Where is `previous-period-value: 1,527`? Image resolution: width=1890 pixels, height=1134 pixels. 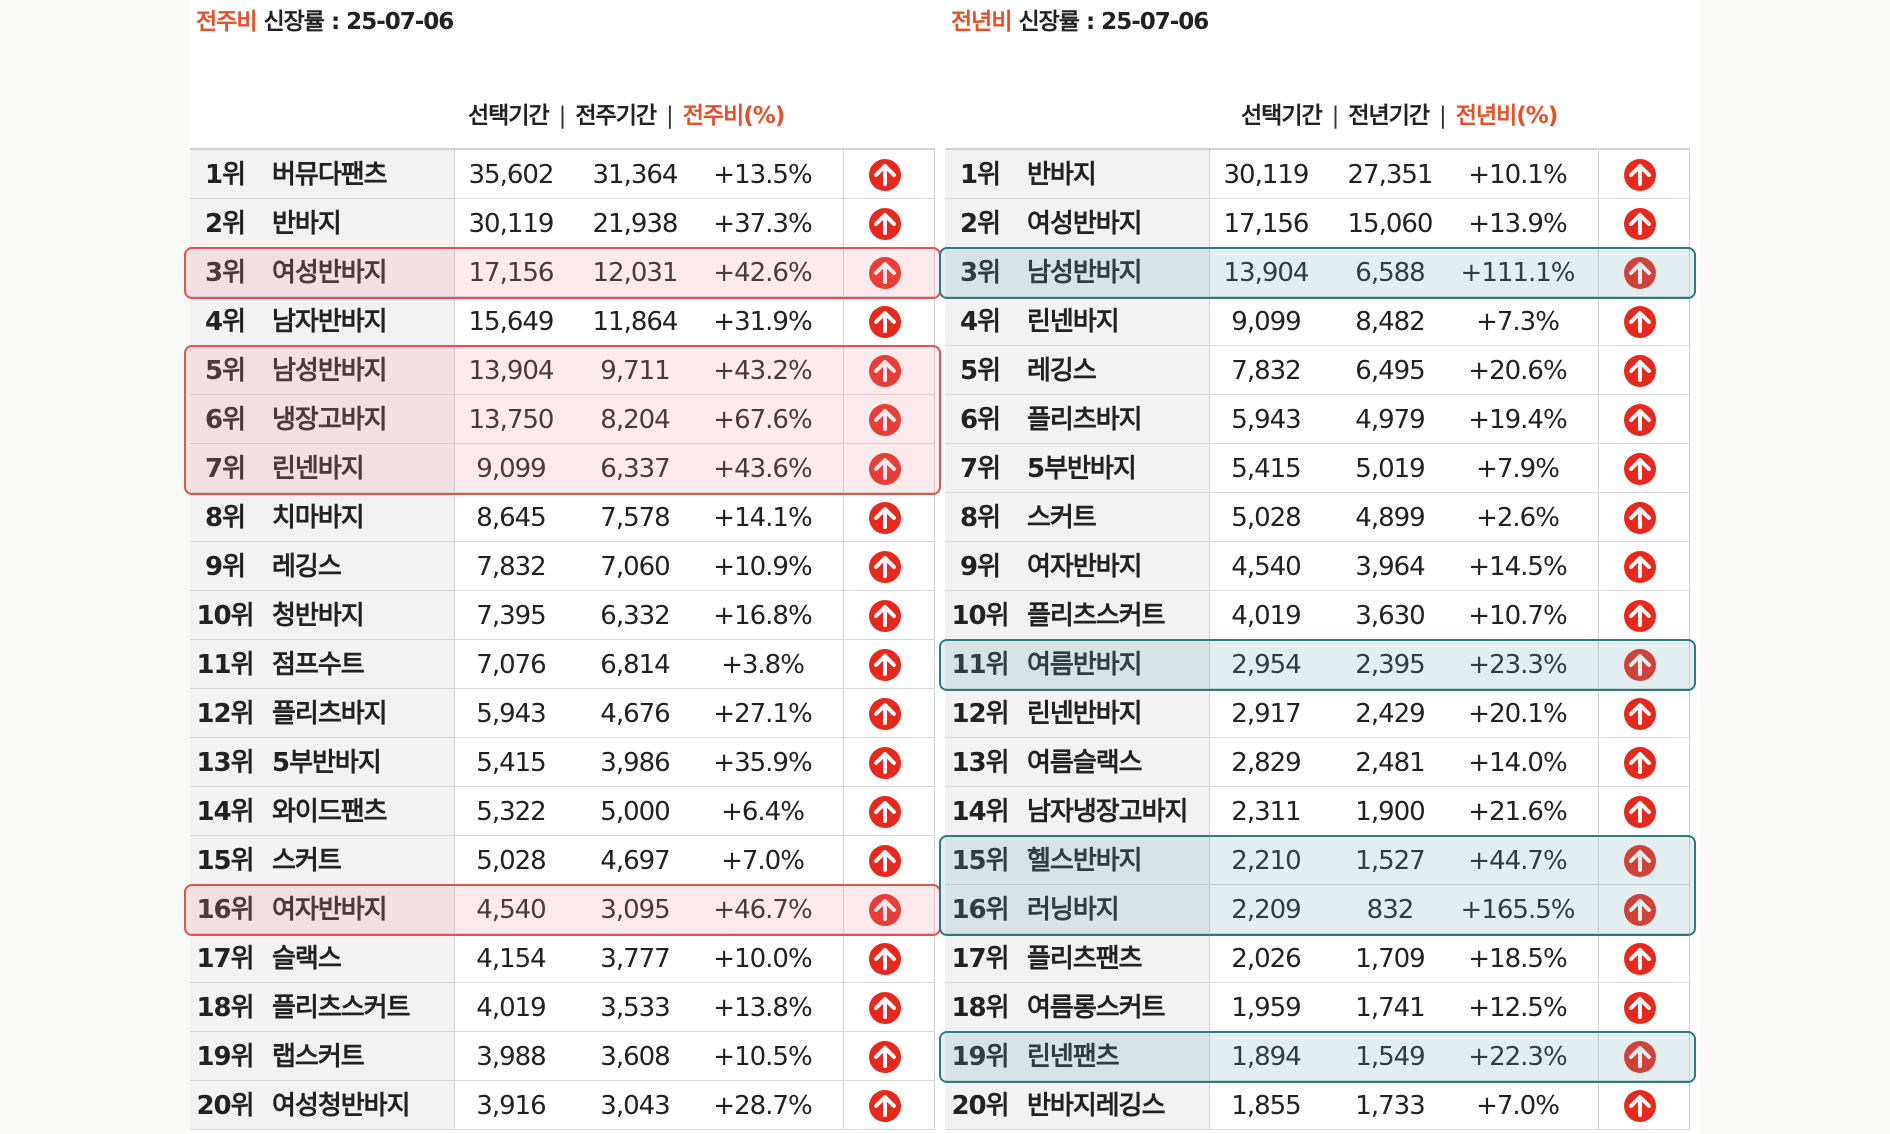
previous-period-value: 1,527 is located at coordinates (1390, 861).